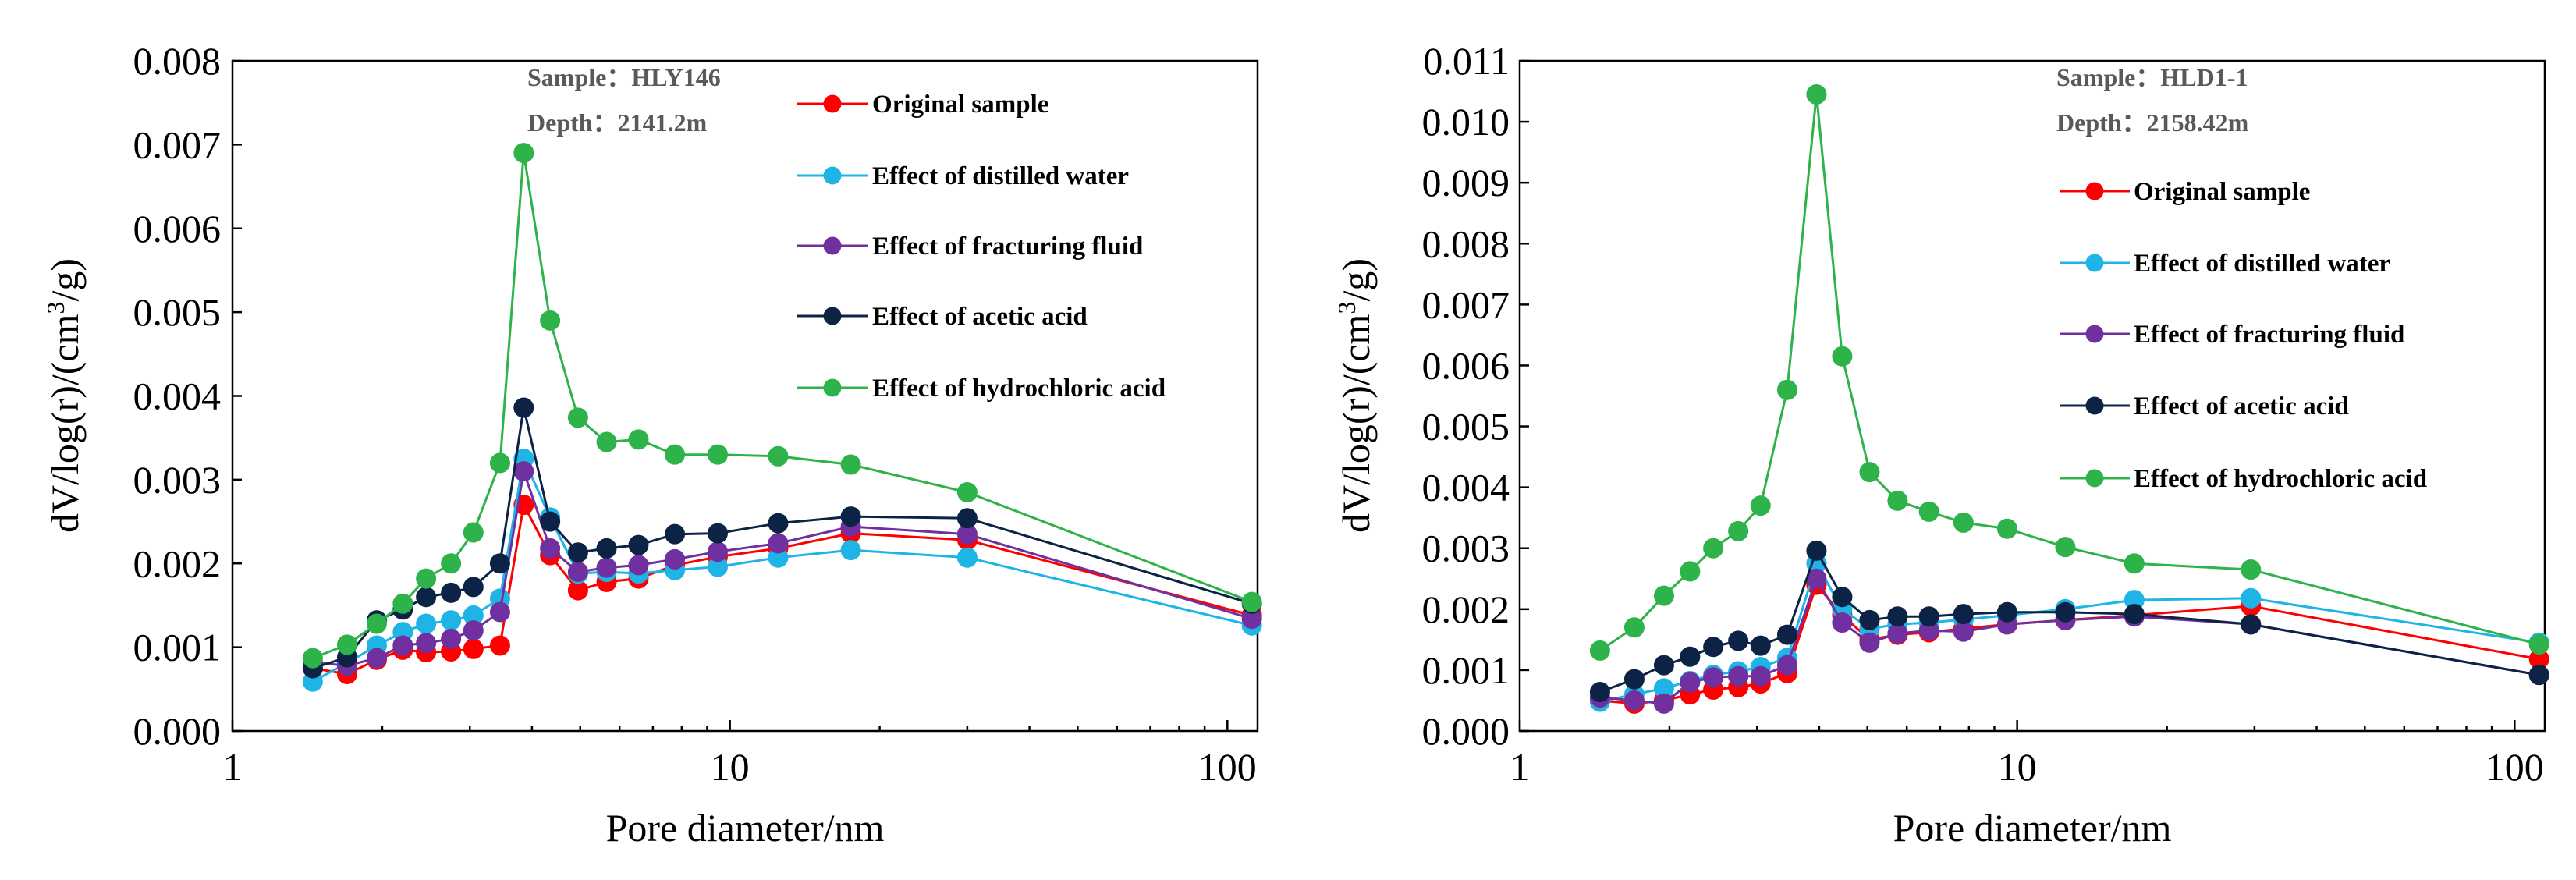 The image size is (2576, 880). Describe the element at coordinates (2032, 828) in the screenshot. I see `x-axis-title: Pore diameter/nm` at that location.